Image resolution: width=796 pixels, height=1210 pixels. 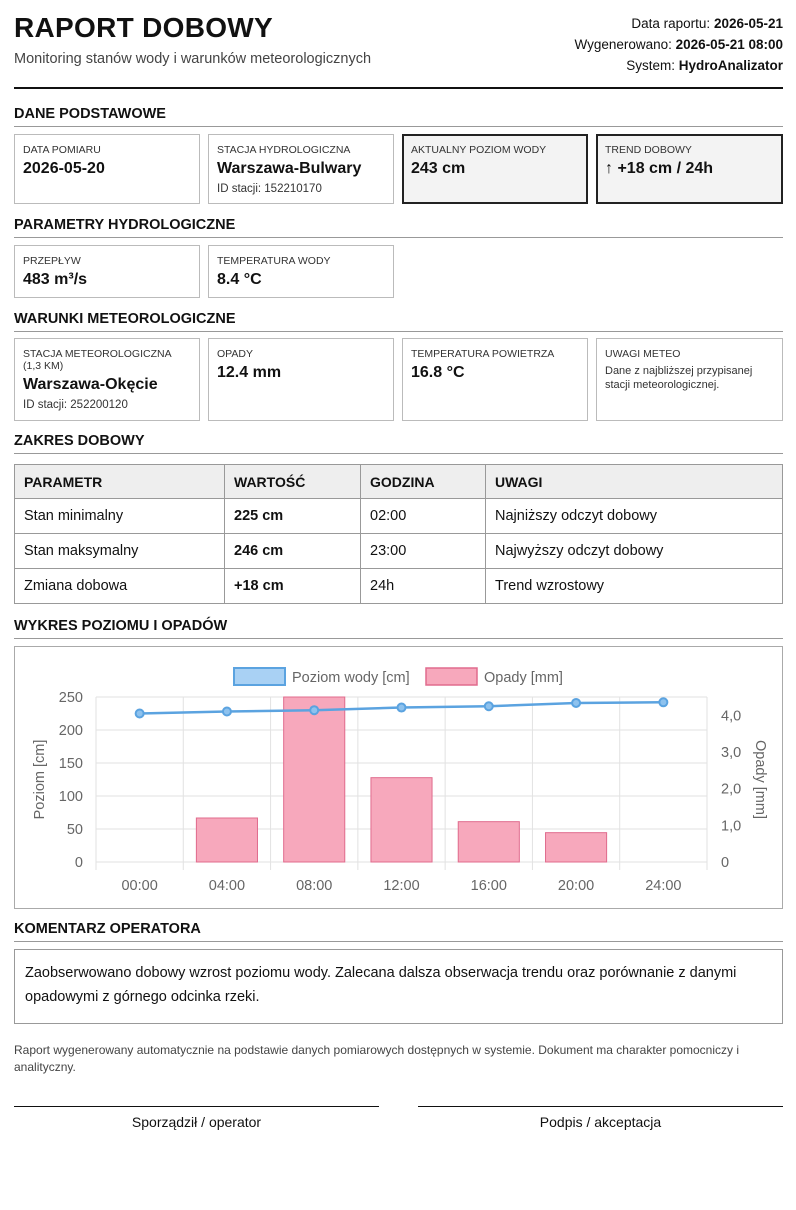 I want to click on y-tick-label: 250, so click(x=71, y=698).